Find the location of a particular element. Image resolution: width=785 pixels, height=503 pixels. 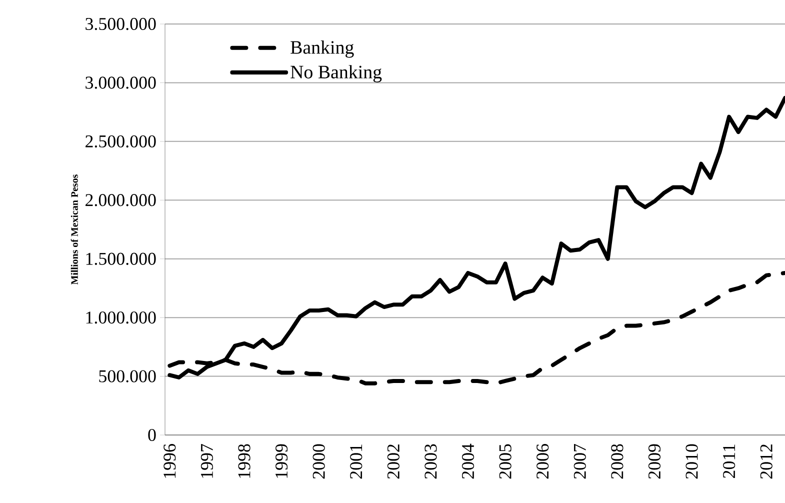

y-tick-label: 1.500.000 is located at coordinates (121, 258).